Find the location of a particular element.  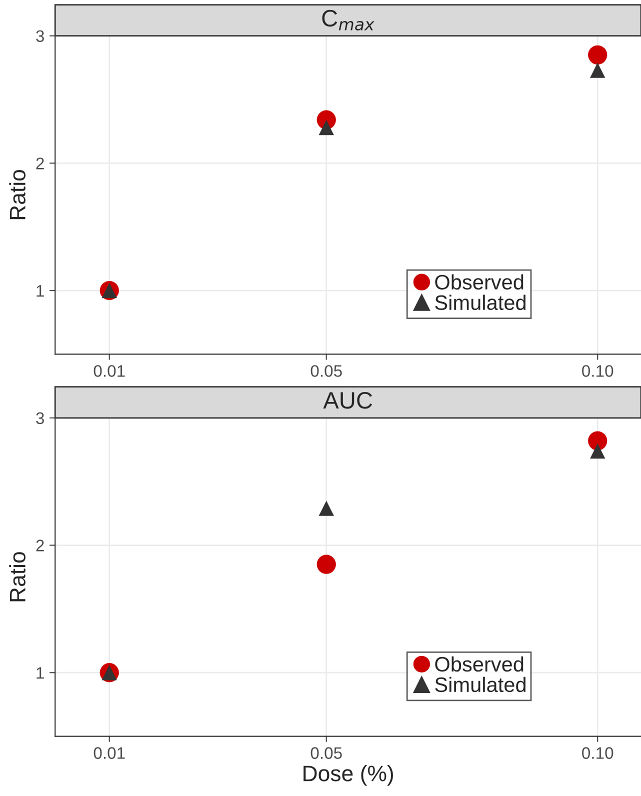

chart-title: AUC is located at coordinates (347, 400).